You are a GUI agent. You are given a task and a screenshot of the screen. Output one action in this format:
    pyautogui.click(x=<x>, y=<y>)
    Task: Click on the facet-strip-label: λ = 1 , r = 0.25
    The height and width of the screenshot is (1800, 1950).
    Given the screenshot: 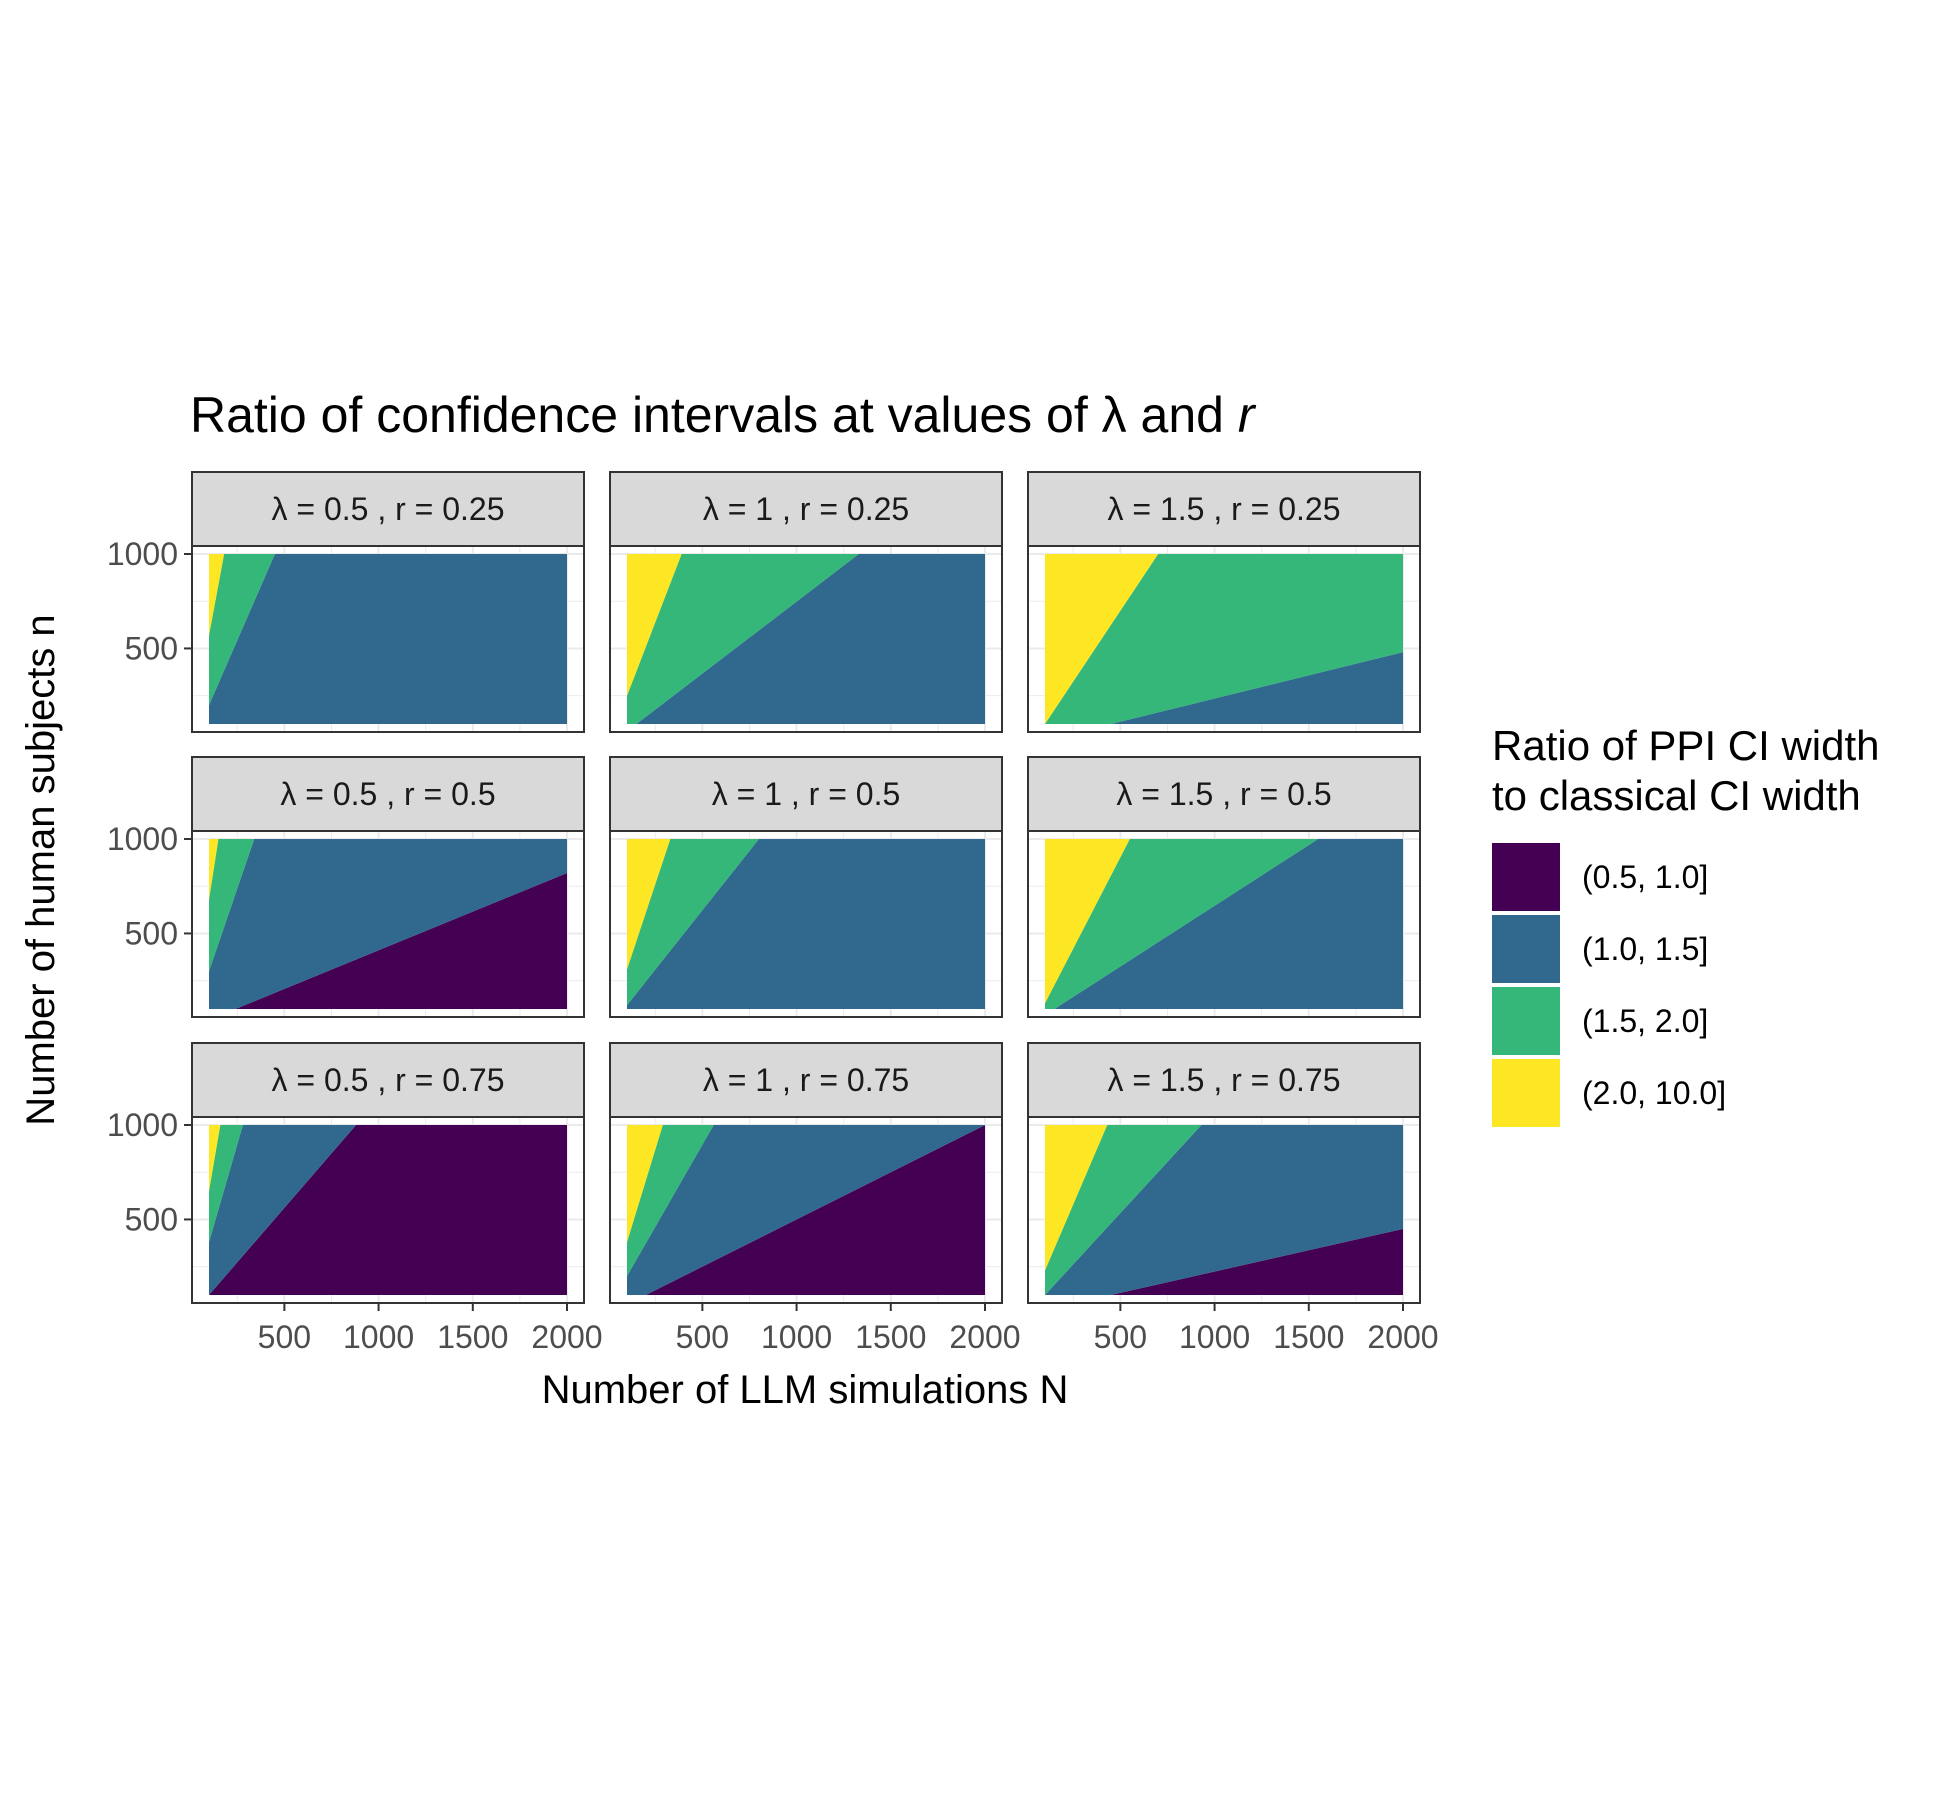 What is the action you would take?
    pyautogui.click(x=806, y=509)
    